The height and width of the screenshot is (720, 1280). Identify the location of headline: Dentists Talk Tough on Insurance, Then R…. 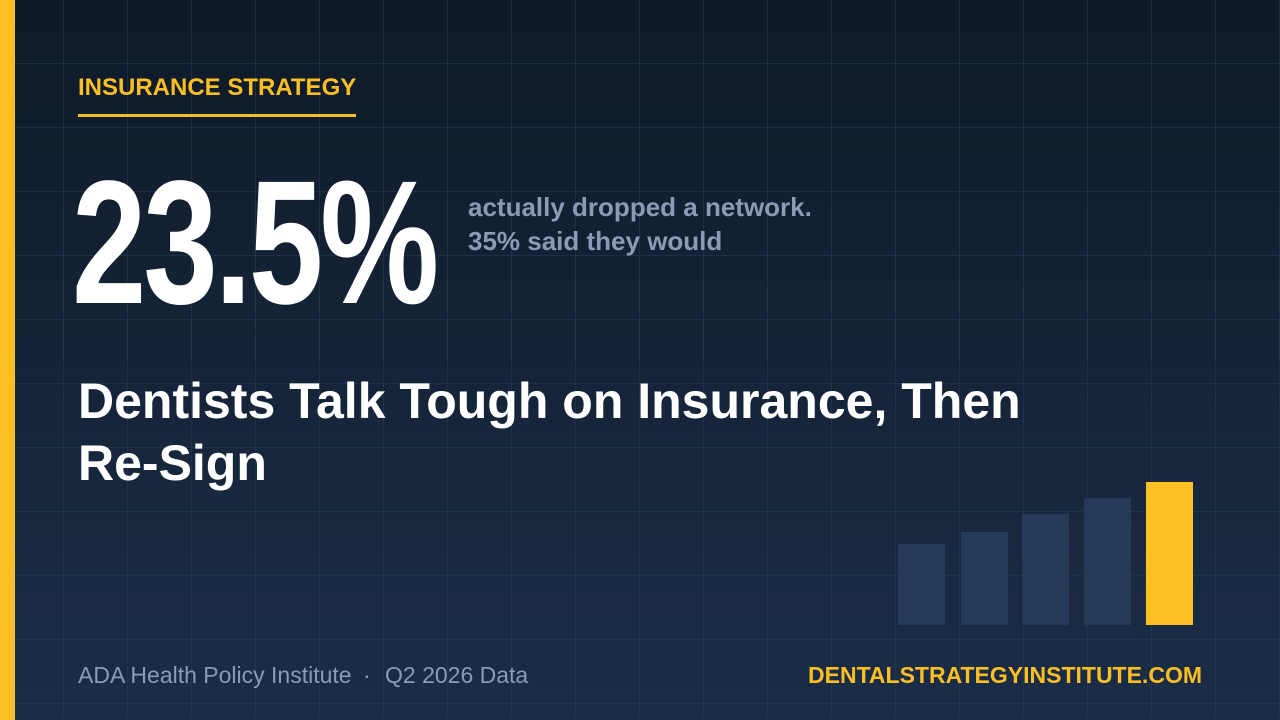
(549, 432).